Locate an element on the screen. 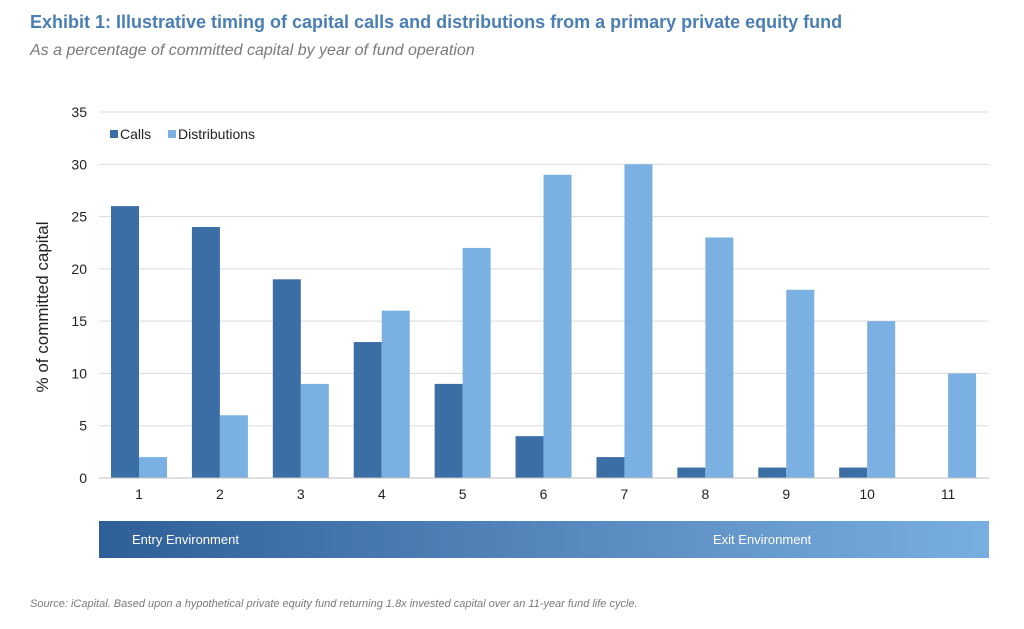 The width and height of the screenshot is (1024, 629). exit-environment-label: Exit Environment is located at coordinates (762, 539).